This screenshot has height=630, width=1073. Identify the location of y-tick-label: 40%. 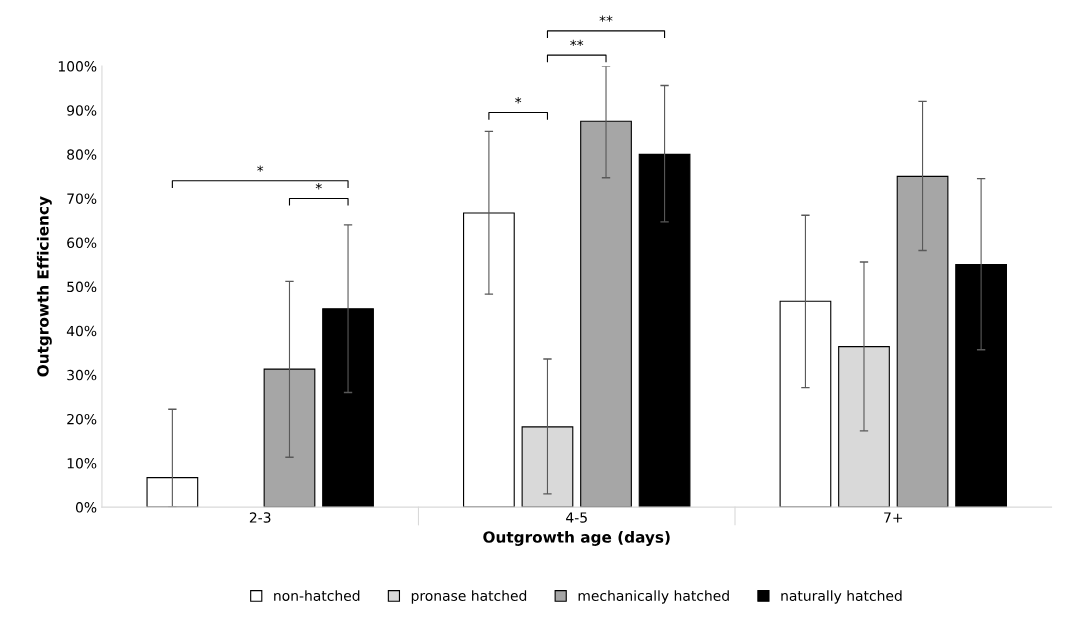
(81, 331).